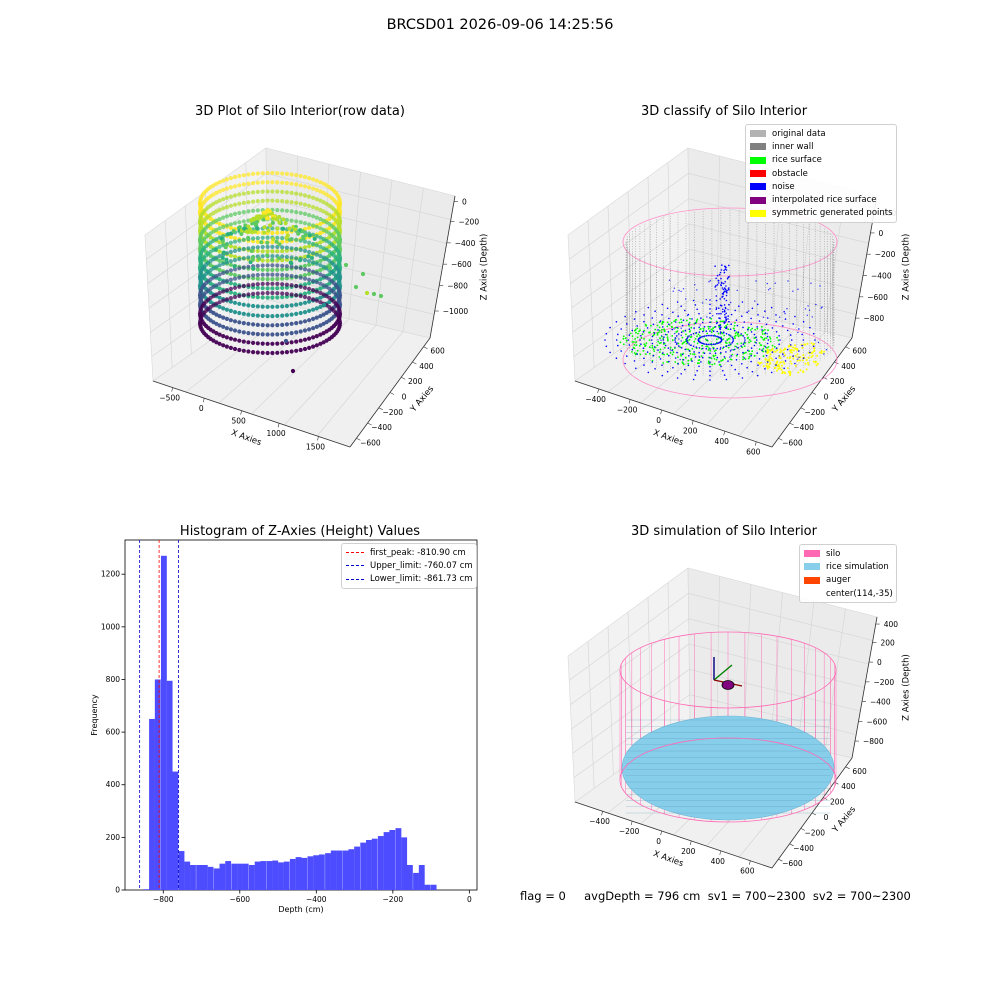 Image resolution: width=1000 pixels, height=1000 pixels. I want to click on panel1-z-axis-line, so click(442, 267).